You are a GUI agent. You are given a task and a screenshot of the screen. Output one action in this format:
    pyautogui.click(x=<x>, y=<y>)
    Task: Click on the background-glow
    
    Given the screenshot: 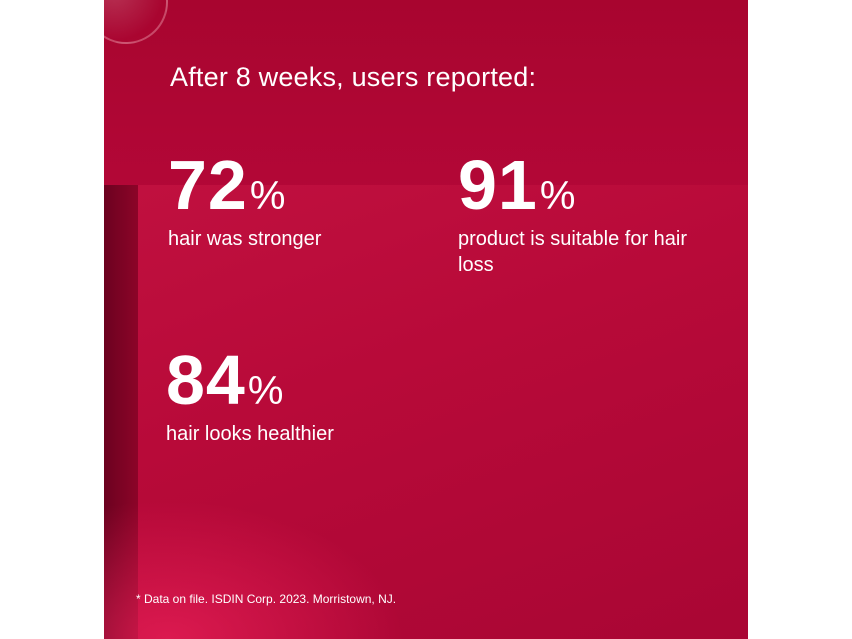 What is the action you would take?
    pyautogui.click(x=264, y=564)
    